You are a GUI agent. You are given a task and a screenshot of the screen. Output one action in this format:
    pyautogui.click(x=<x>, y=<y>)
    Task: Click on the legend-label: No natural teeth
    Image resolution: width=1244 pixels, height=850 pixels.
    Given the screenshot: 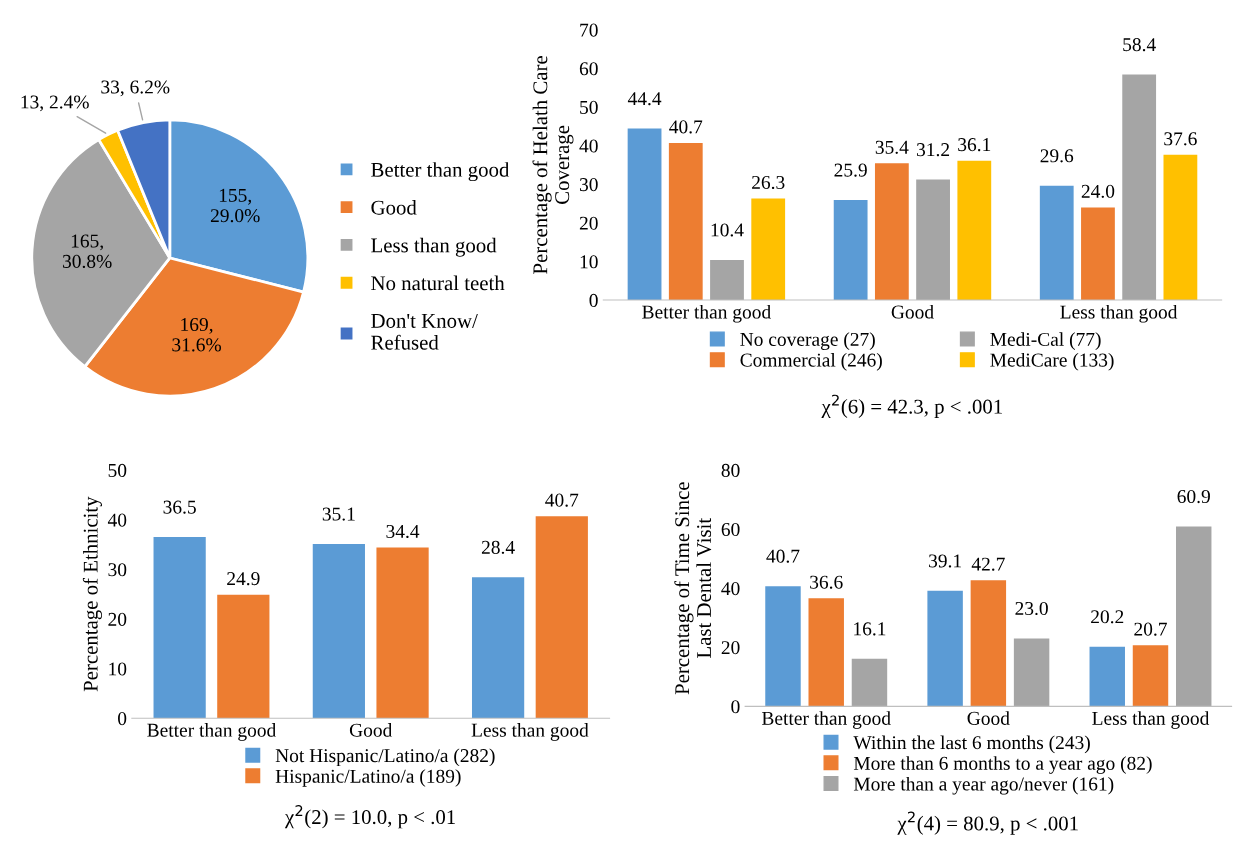 What is the action you would take?
    pyautogui.click(x=438, y=283)
    